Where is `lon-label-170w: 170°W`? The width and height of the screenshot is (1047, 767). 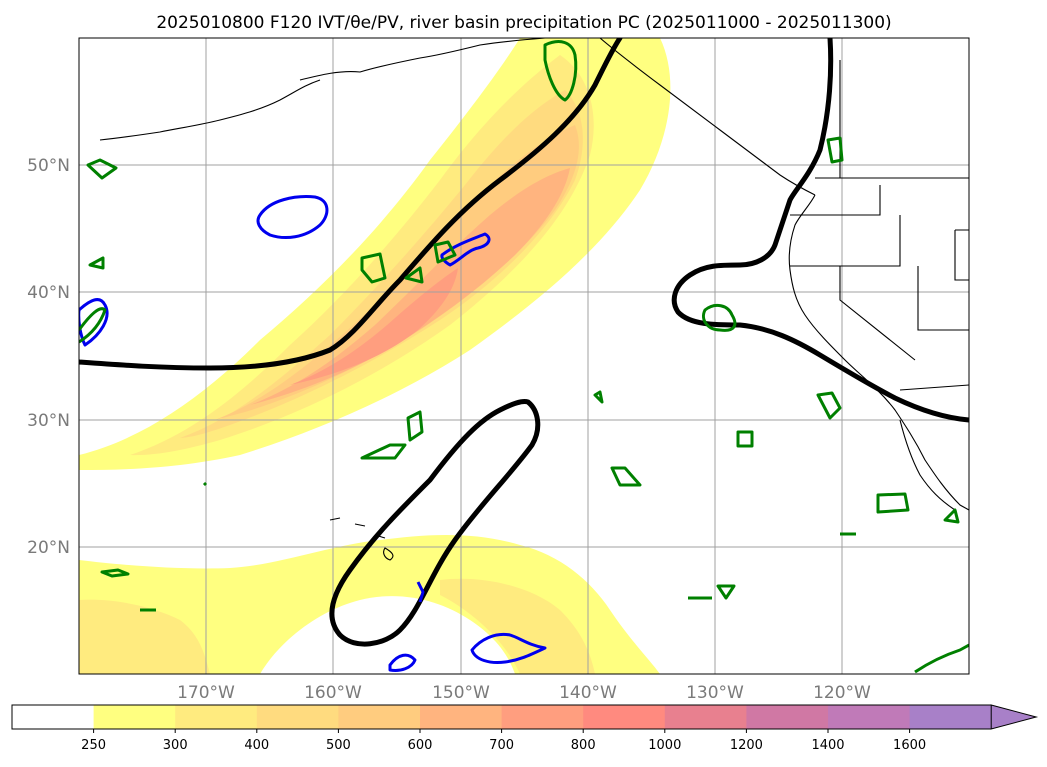
lon-label-170w: 170°W is located at coordinates (206, 693).